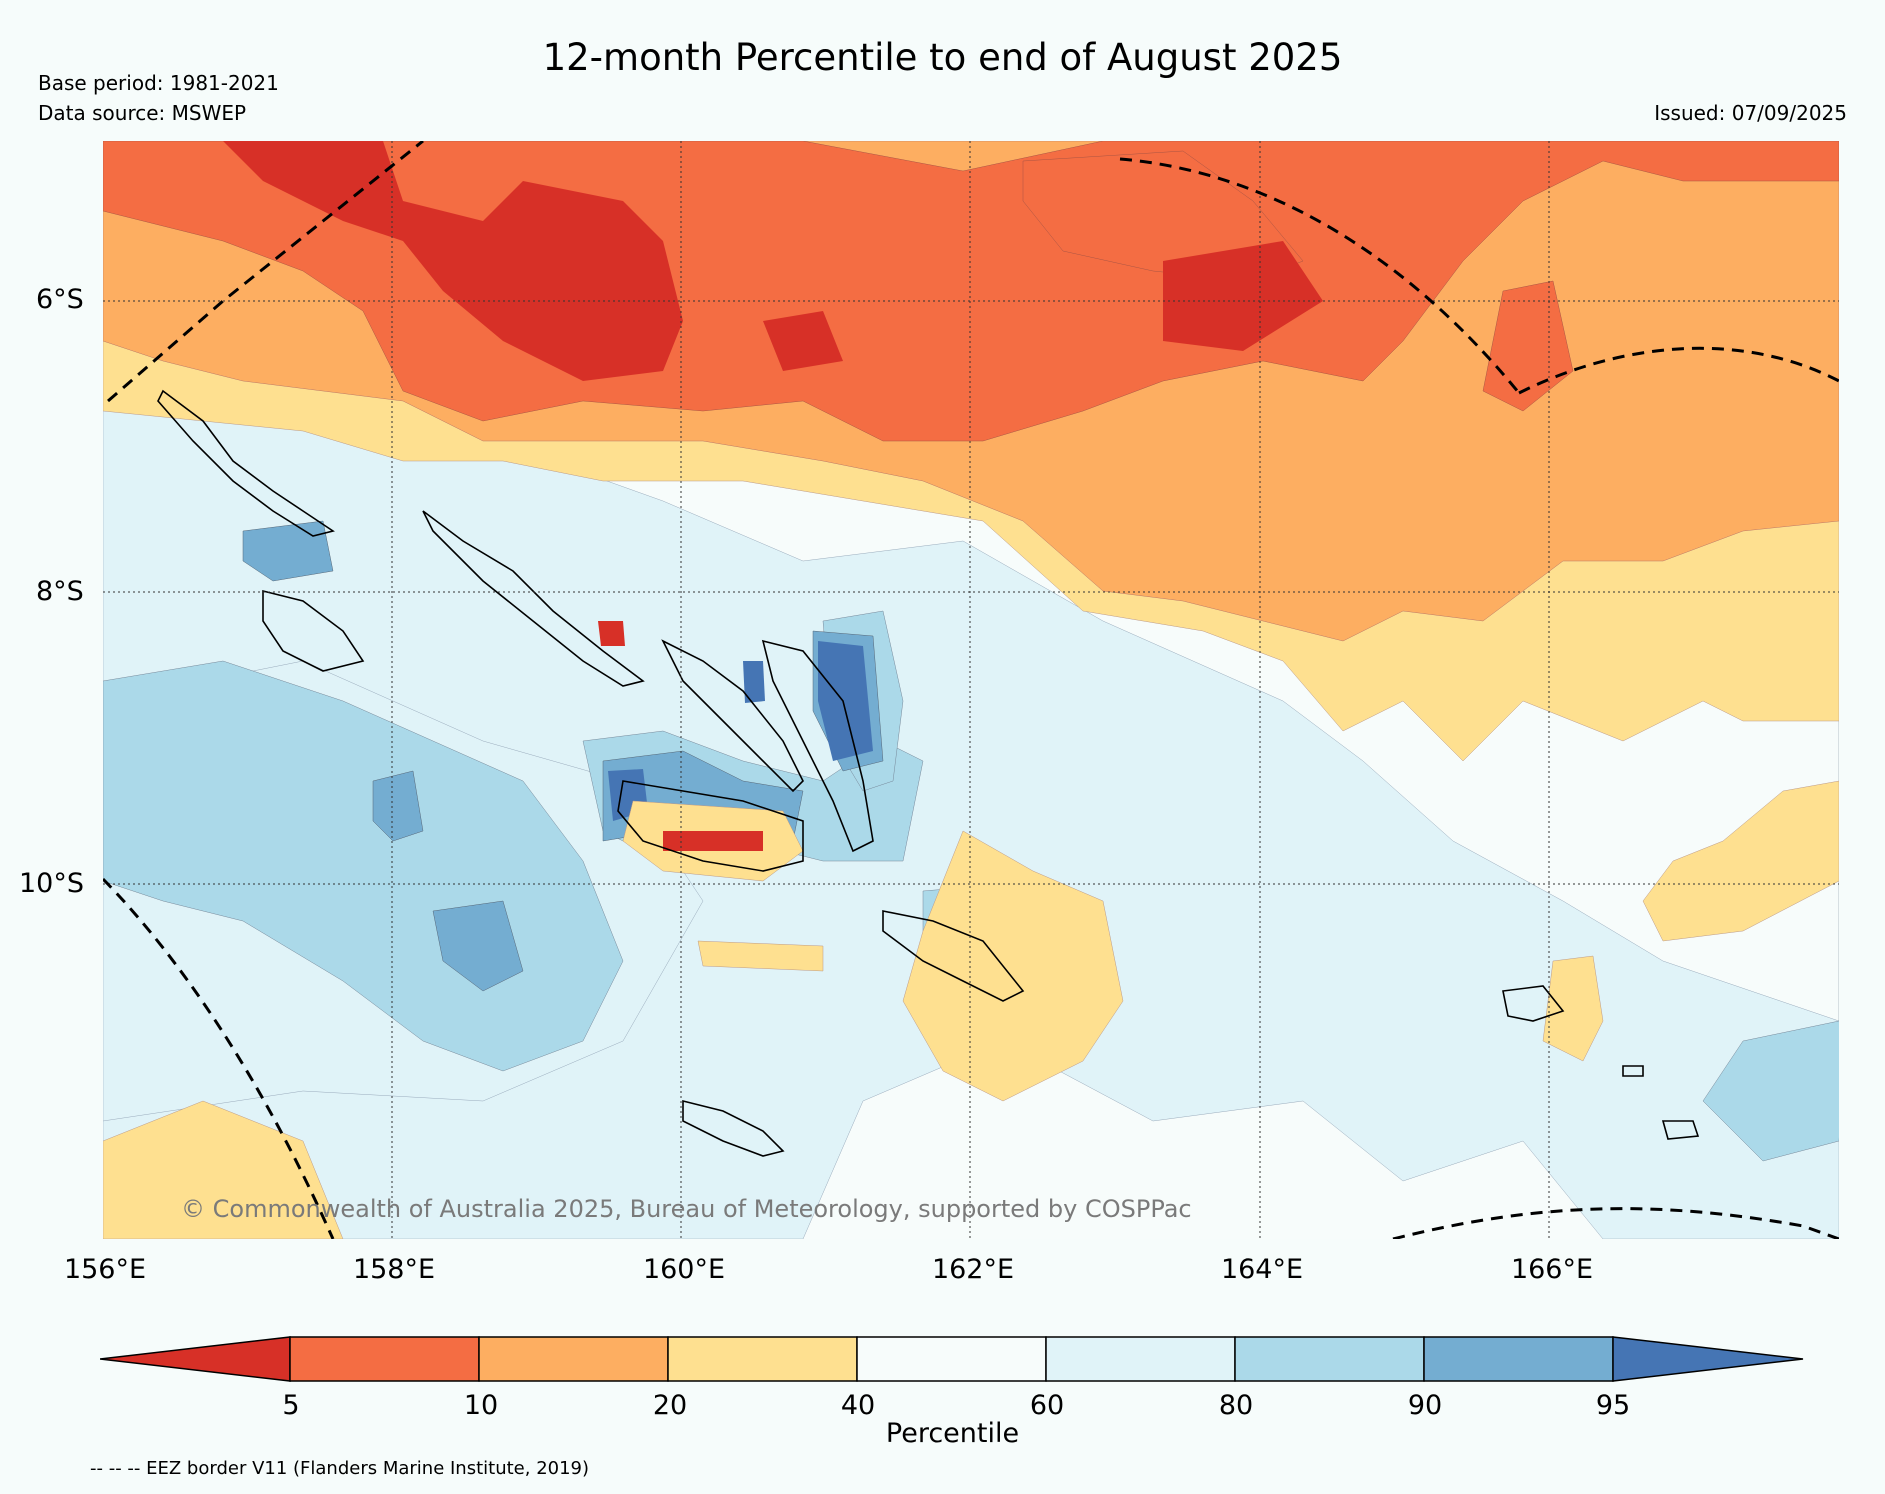 Image resolution: width=1885 pixels, height=1494 pixels. What do you see at coordinates (1425, 1405) in the screenshot?
I see `colorbar-tick: 90` at bounding box center [1425, 1405].